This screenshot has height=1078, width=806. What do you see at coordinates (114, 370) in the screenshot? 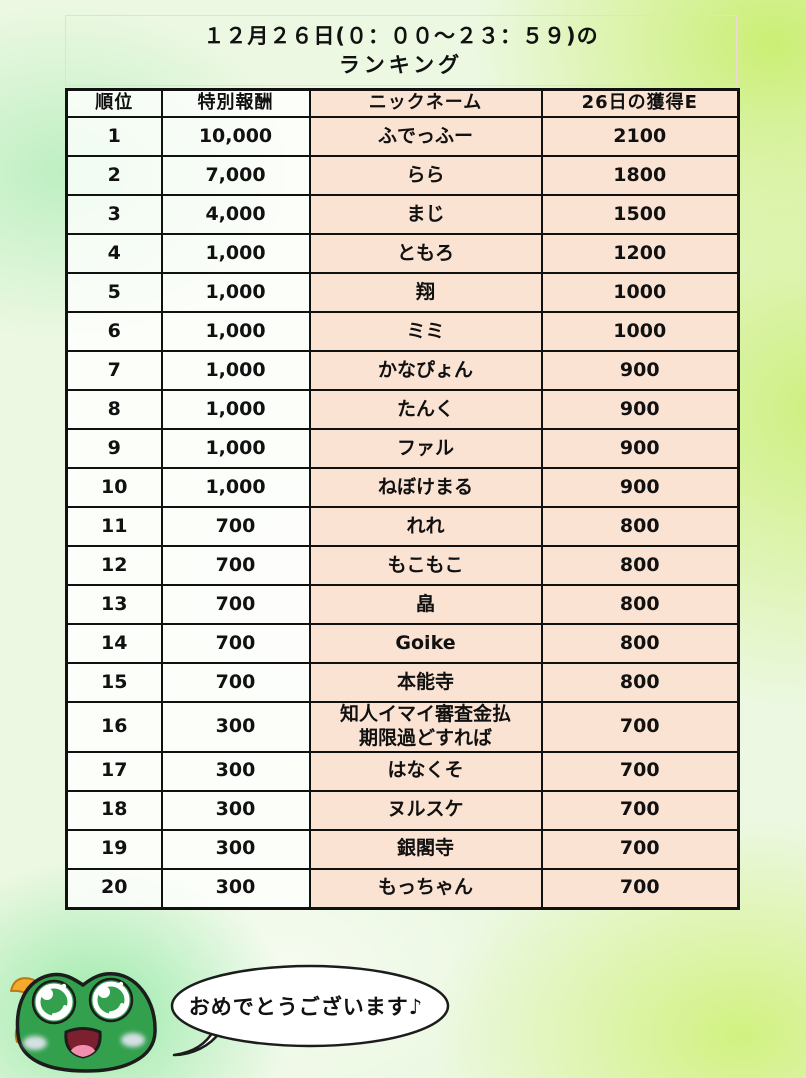
I see `cell-rank: 7` at bounding box center [114, 370].